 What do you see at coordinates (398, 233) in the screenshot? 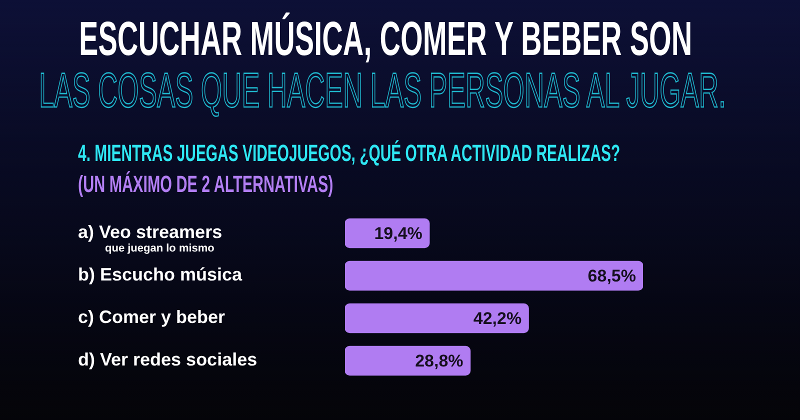
I see `data-label: 19,4%` at bounding box center [398, 233].